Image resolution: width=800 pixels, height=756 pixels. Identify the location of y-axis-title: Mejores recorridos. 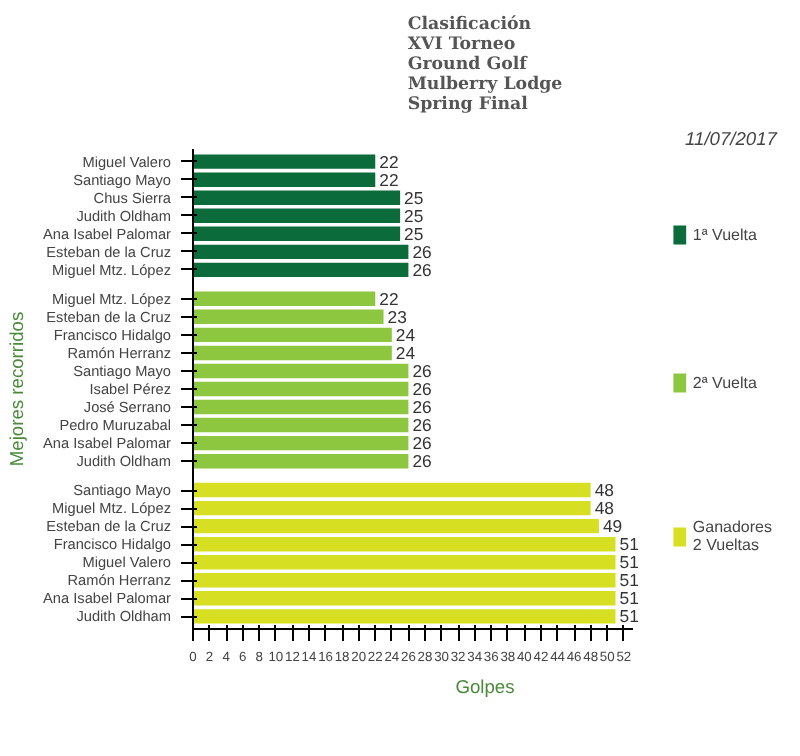
(17, 389).